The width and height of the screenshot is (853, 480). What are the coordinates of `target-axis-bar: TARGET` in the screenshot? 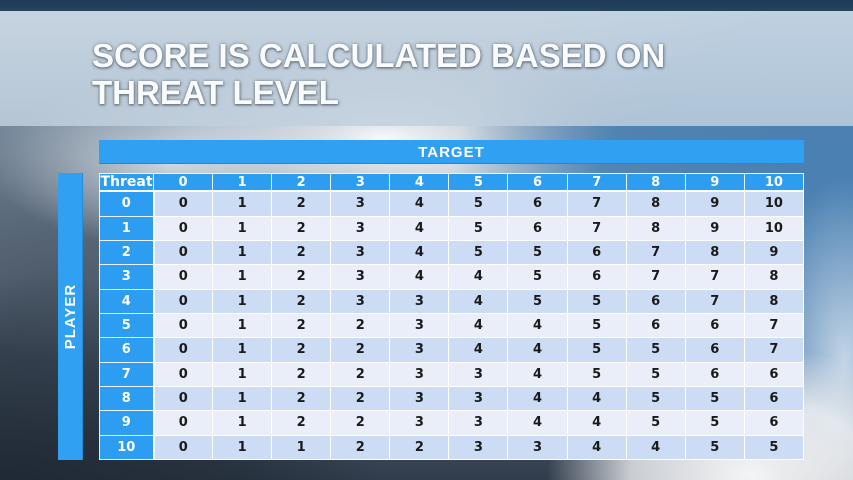 It's located at (451, 152).